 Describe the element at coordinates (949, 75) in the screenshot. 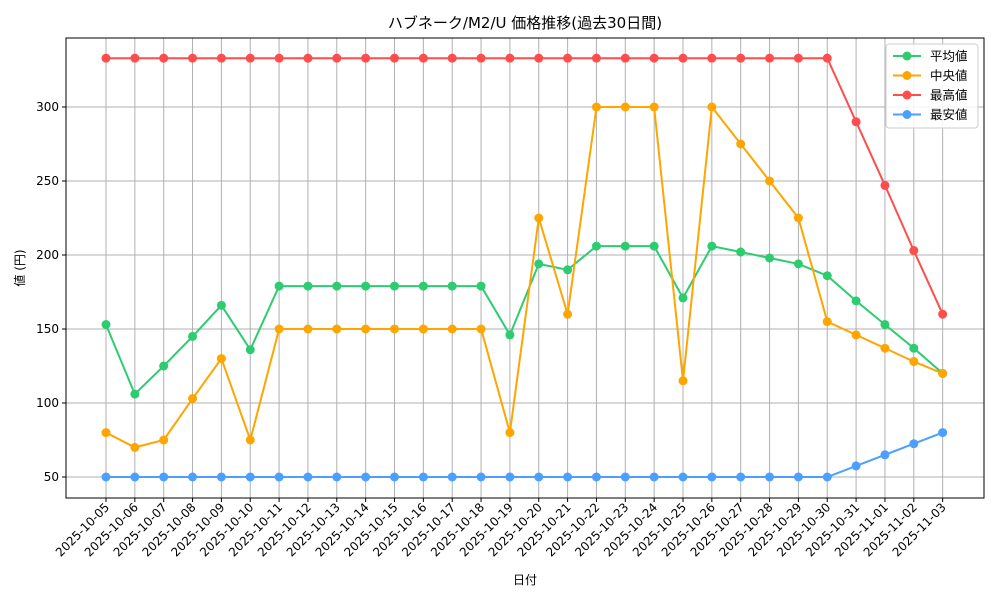

I see `legend-label: 中央値` at that location.